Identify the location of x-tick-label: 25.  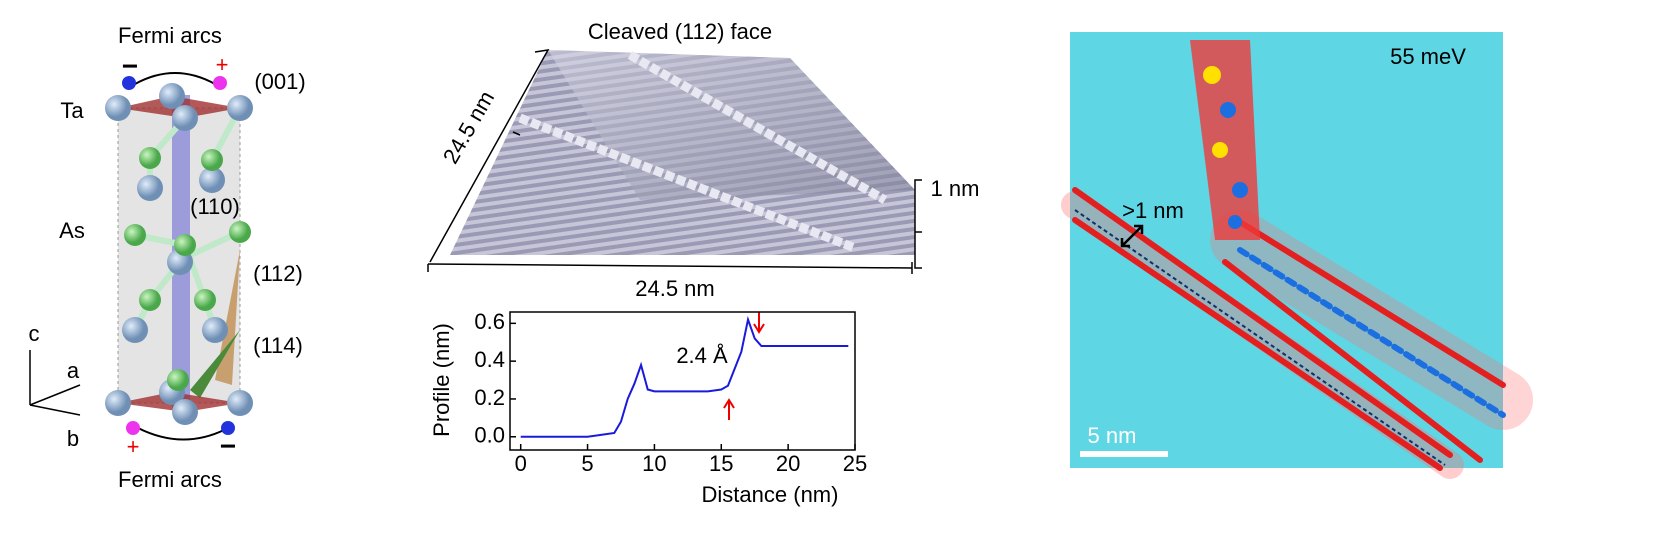
(855, 463).